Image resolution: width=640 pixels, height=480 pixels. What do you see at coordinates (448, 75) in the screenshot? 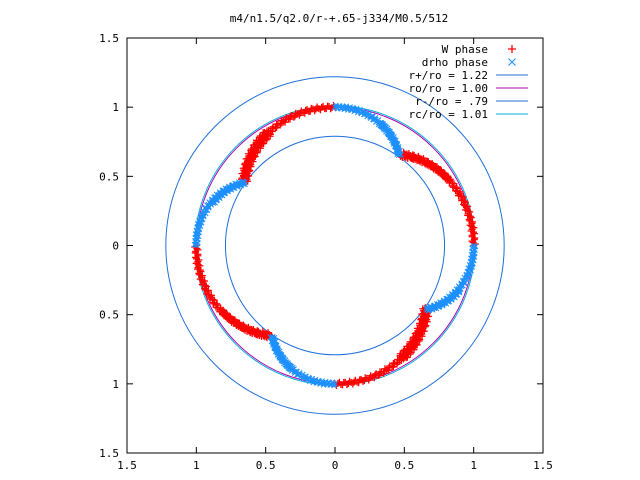
I see `legend-label: r+/ro = 1.22` at bounding box center [448, 75].